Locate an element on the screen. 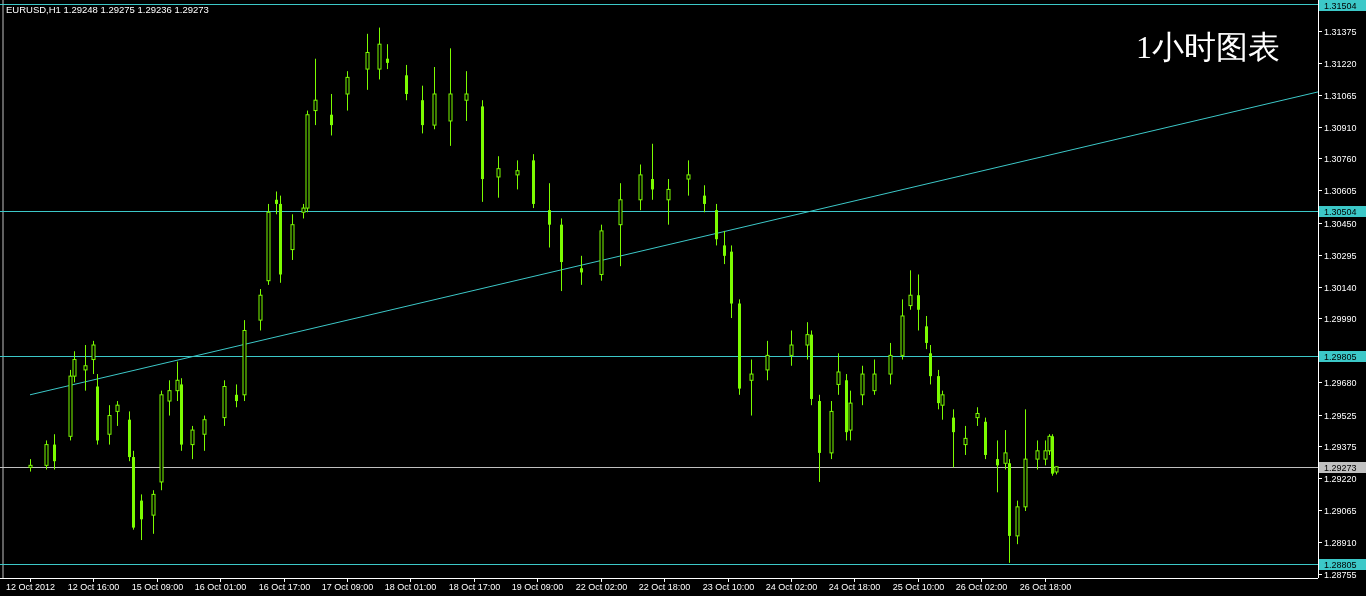 This screenshot has width=1366, height=596. title: EURUSD,H1 1.29248 1.29275 1.29236 1.29273 is located at coordinates (107, 9).